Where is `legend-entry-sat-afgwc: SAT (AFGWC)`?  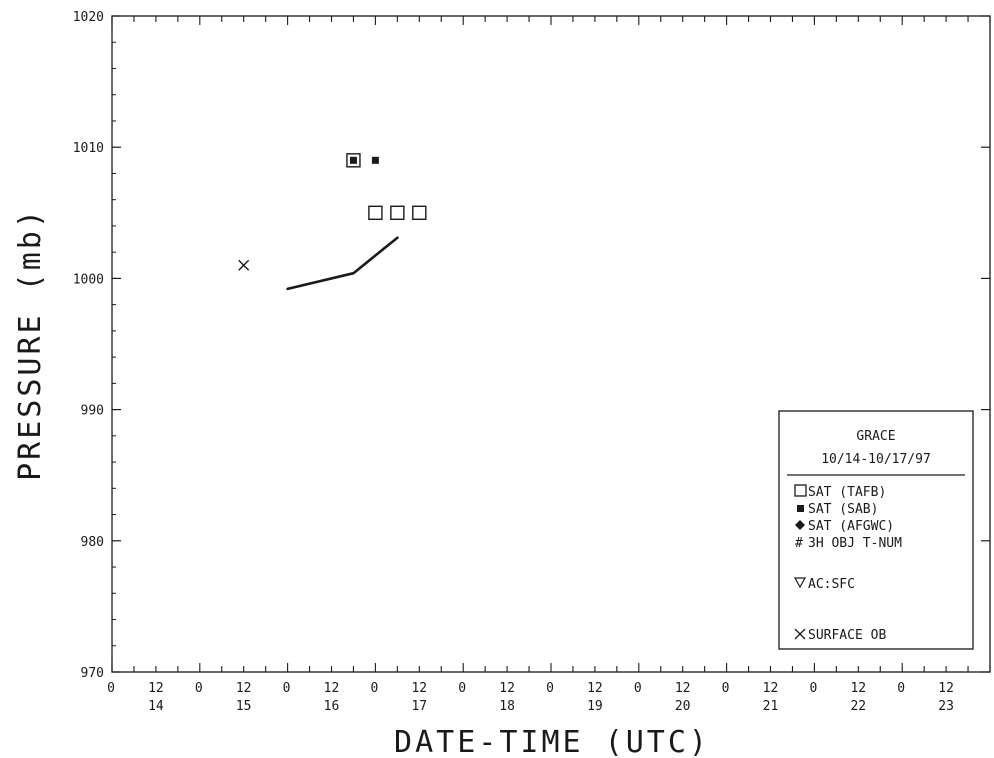
legend-entry-sat-afgwc: SAT (AFGWC) is located at coordinates (844, 526).